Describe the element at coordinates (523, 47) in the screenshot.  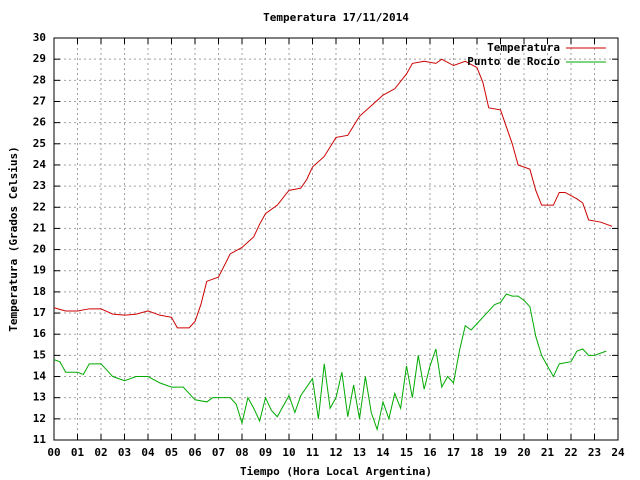
I see `legend-label: Temperatura` at that location.